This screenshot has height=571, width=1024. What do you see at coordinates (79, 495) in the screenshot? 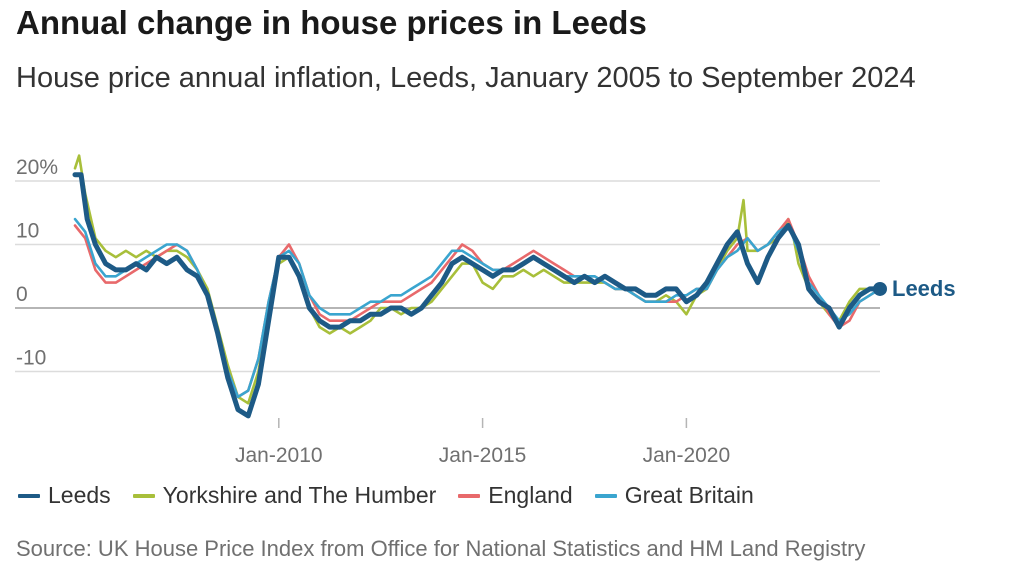
I see `legend-label: Leeds` at bounding box center [79, 495].